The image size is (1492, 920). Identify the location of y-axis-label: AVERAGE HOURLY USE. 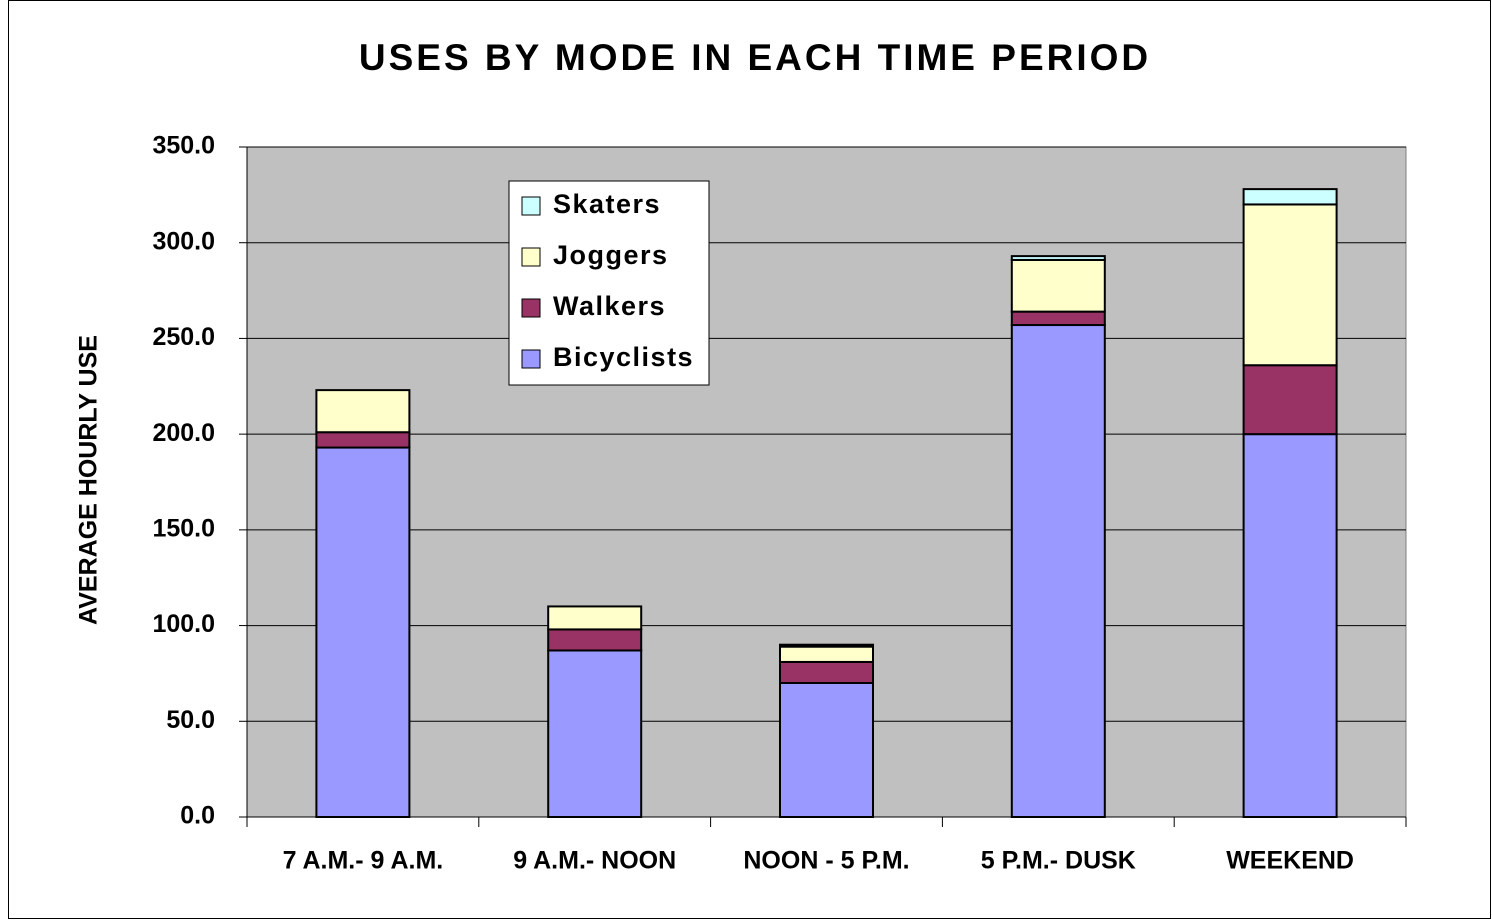
(89, 480).